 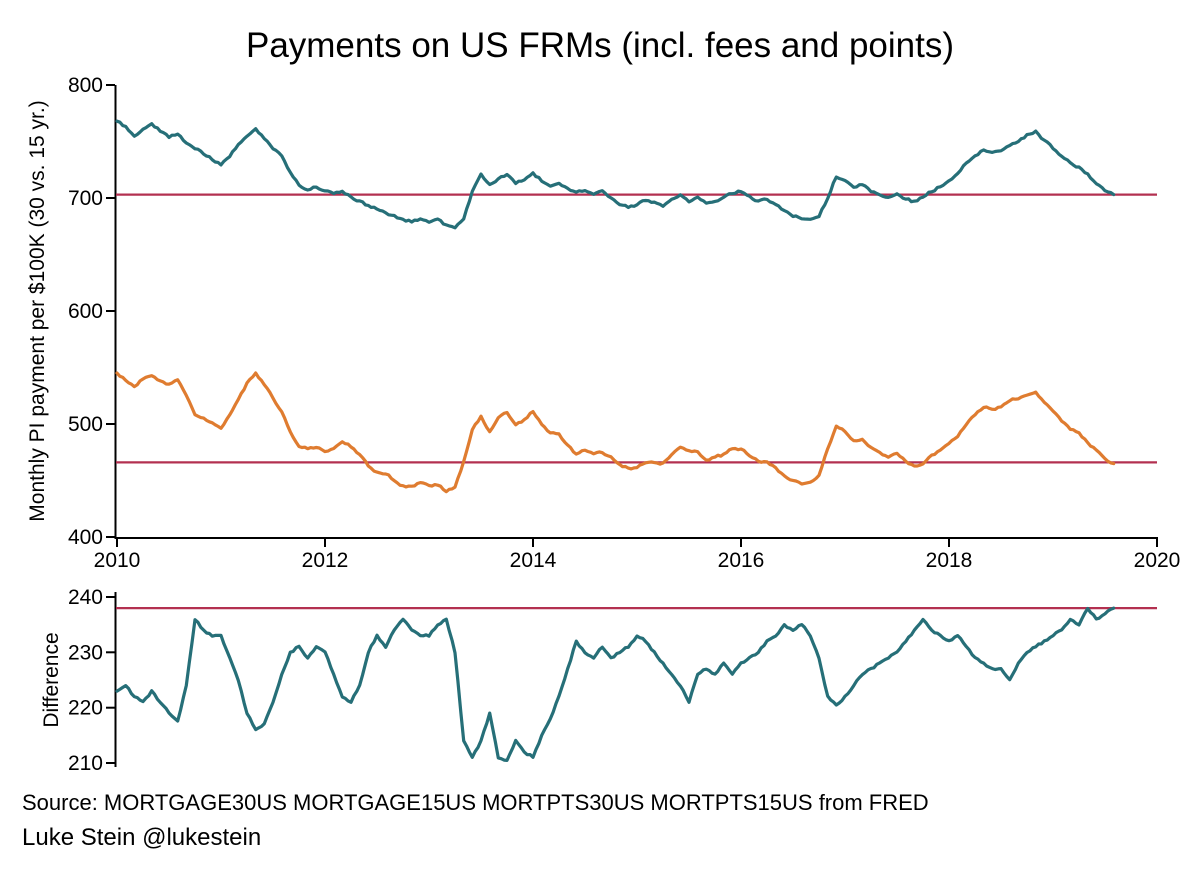 What do you see at coordinates (85, 597) in the screenshot?
I see `y-tick-label-240: 240` at bounding box center [85, 597].